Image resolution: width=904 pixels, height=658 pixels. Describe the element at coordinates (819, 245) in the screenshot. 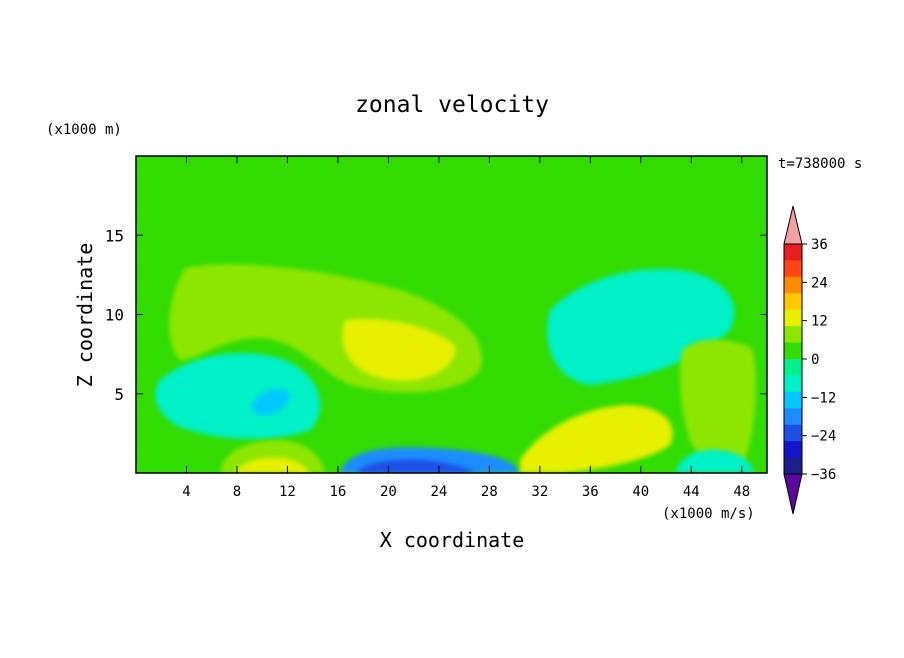

I see `colorbar-tick-label: 36` at that location.